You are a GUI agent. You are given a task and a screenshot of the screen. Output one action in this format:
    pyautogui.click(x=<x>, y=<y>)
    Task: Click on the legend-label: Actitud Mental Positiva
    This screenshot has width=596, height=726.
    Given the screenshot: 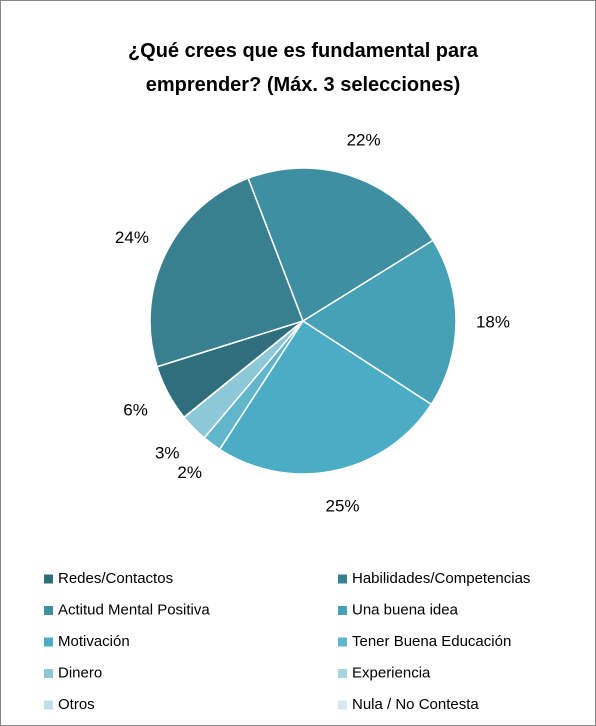 What is the action you would take?
    pyautogui.click(x=134, y=609)
    